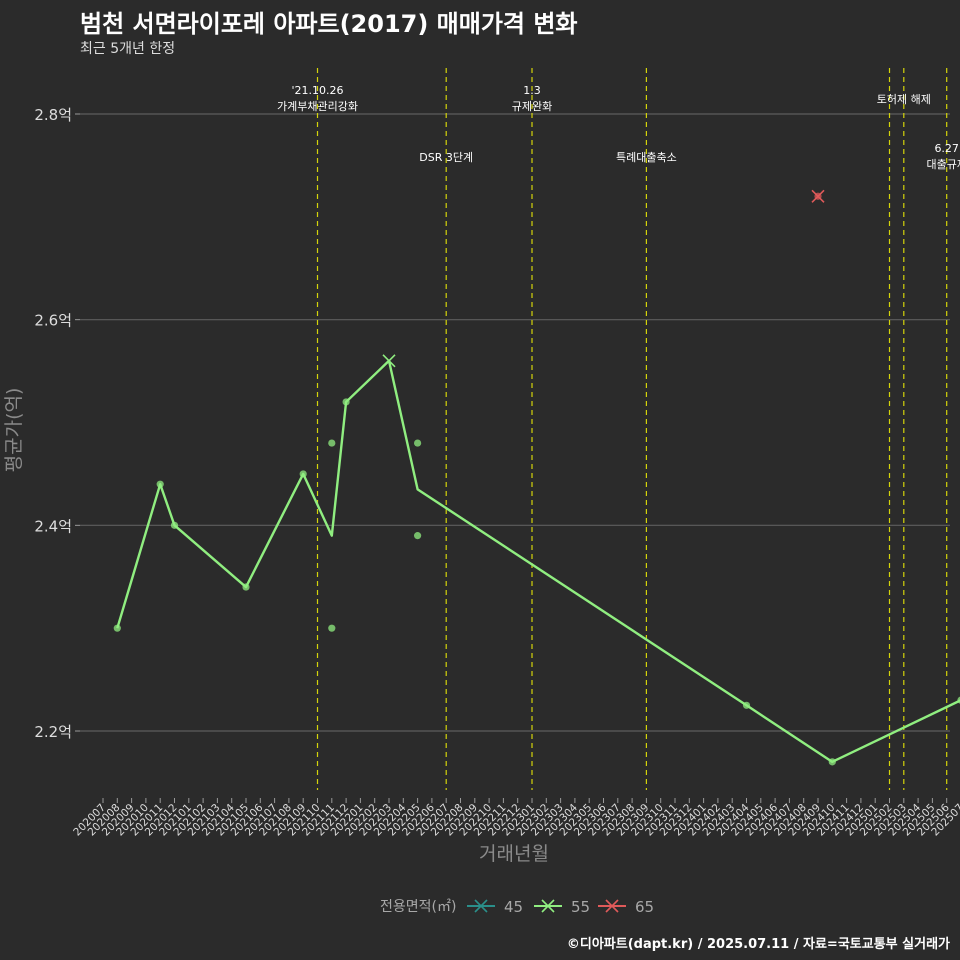 This screenshot has width=960, height=960. What do you see at coordinates (53, 732) in the screenshot?
I see `y-tick-label: 2.2억` at bounding box center [53, 732].